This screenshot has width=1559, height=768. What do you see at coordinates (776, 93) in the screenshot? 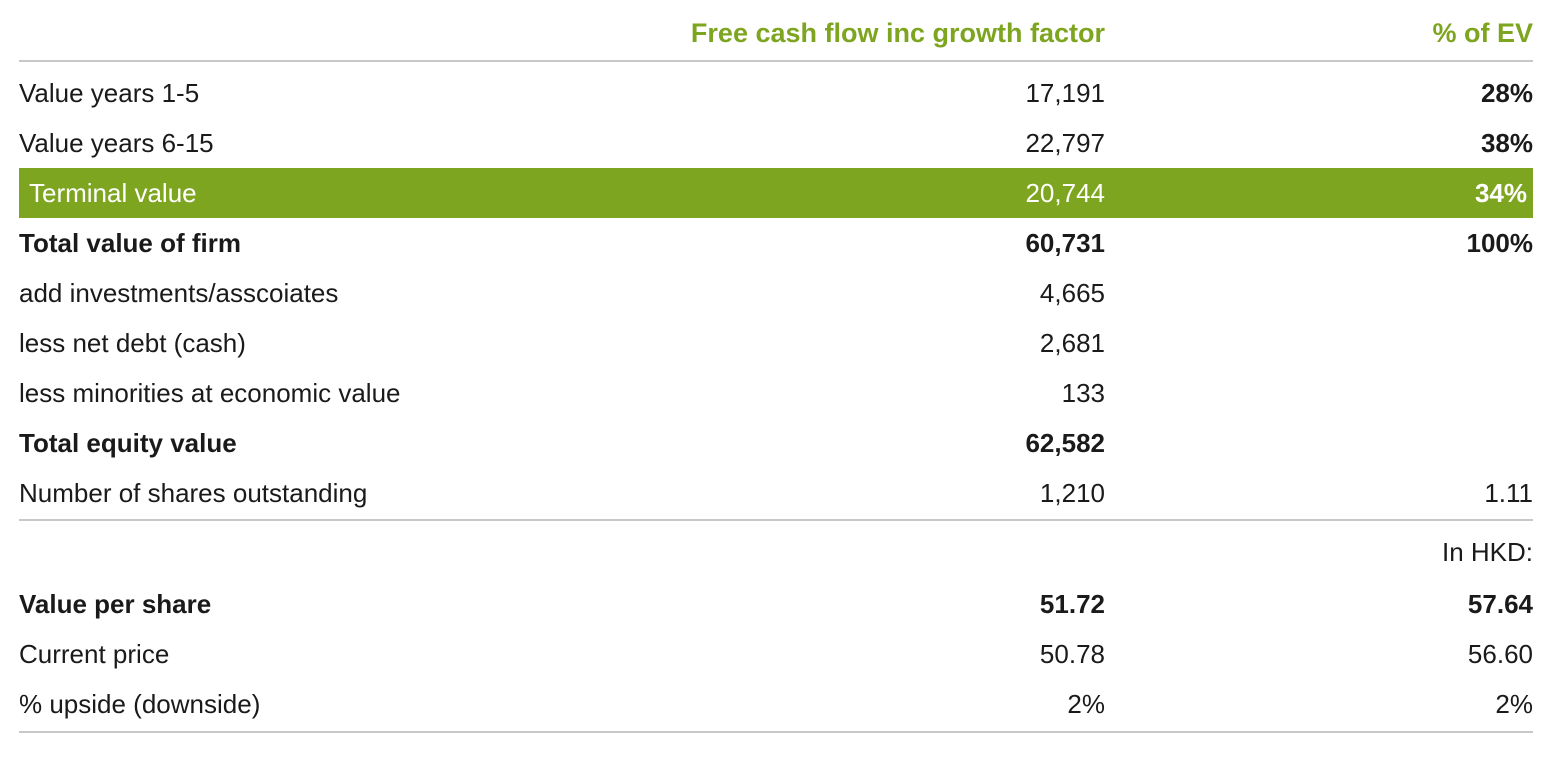
I see `row-value-years-1-5: Value years 1-5 17,191 28%` at bounding box center [776, 93].